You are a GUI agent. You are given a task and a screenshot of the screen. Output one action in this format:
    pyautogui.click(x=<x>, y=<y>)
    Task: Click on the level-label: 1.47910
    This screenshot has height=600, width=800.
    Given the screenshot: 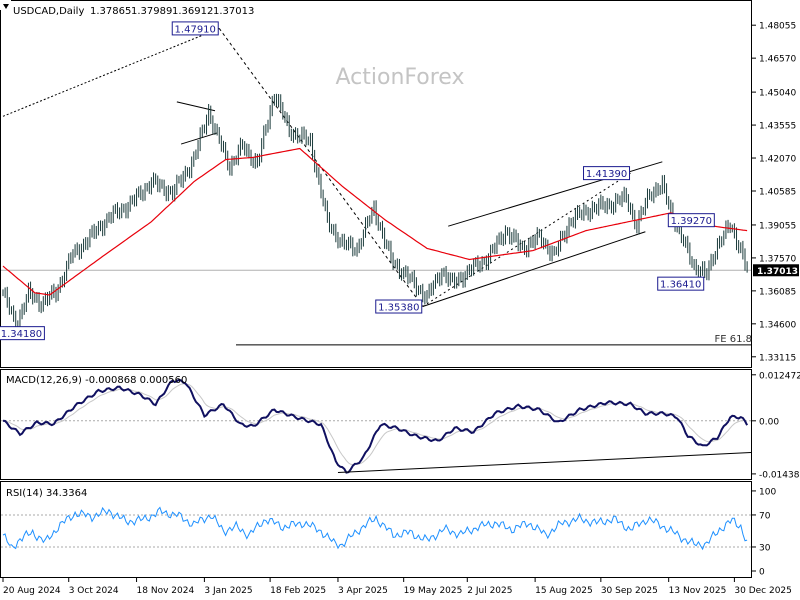 What is the action you would take?
    pyautogui.click(x=195, y=29)
    